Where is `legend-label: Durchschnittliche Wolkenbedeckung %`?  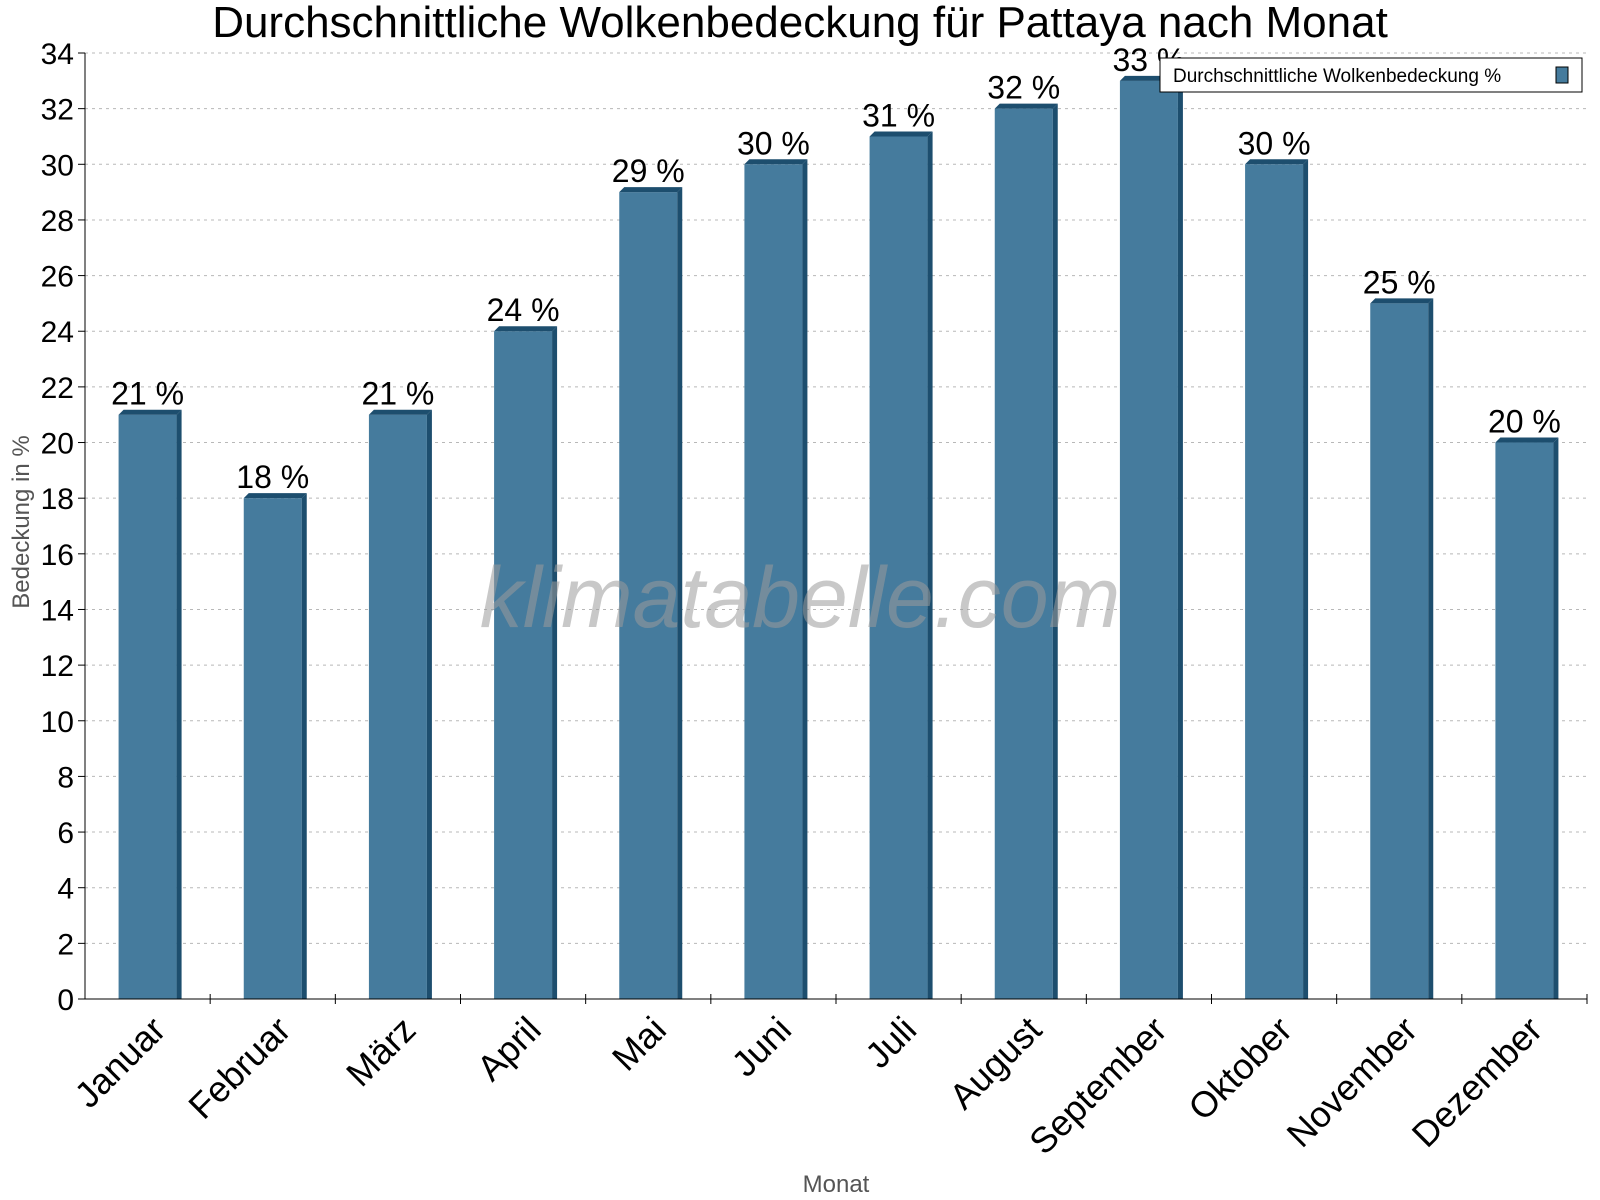 legend-label: Durchschnittliche Wolkenbedeckung % is located at coordinates (1337, 76).